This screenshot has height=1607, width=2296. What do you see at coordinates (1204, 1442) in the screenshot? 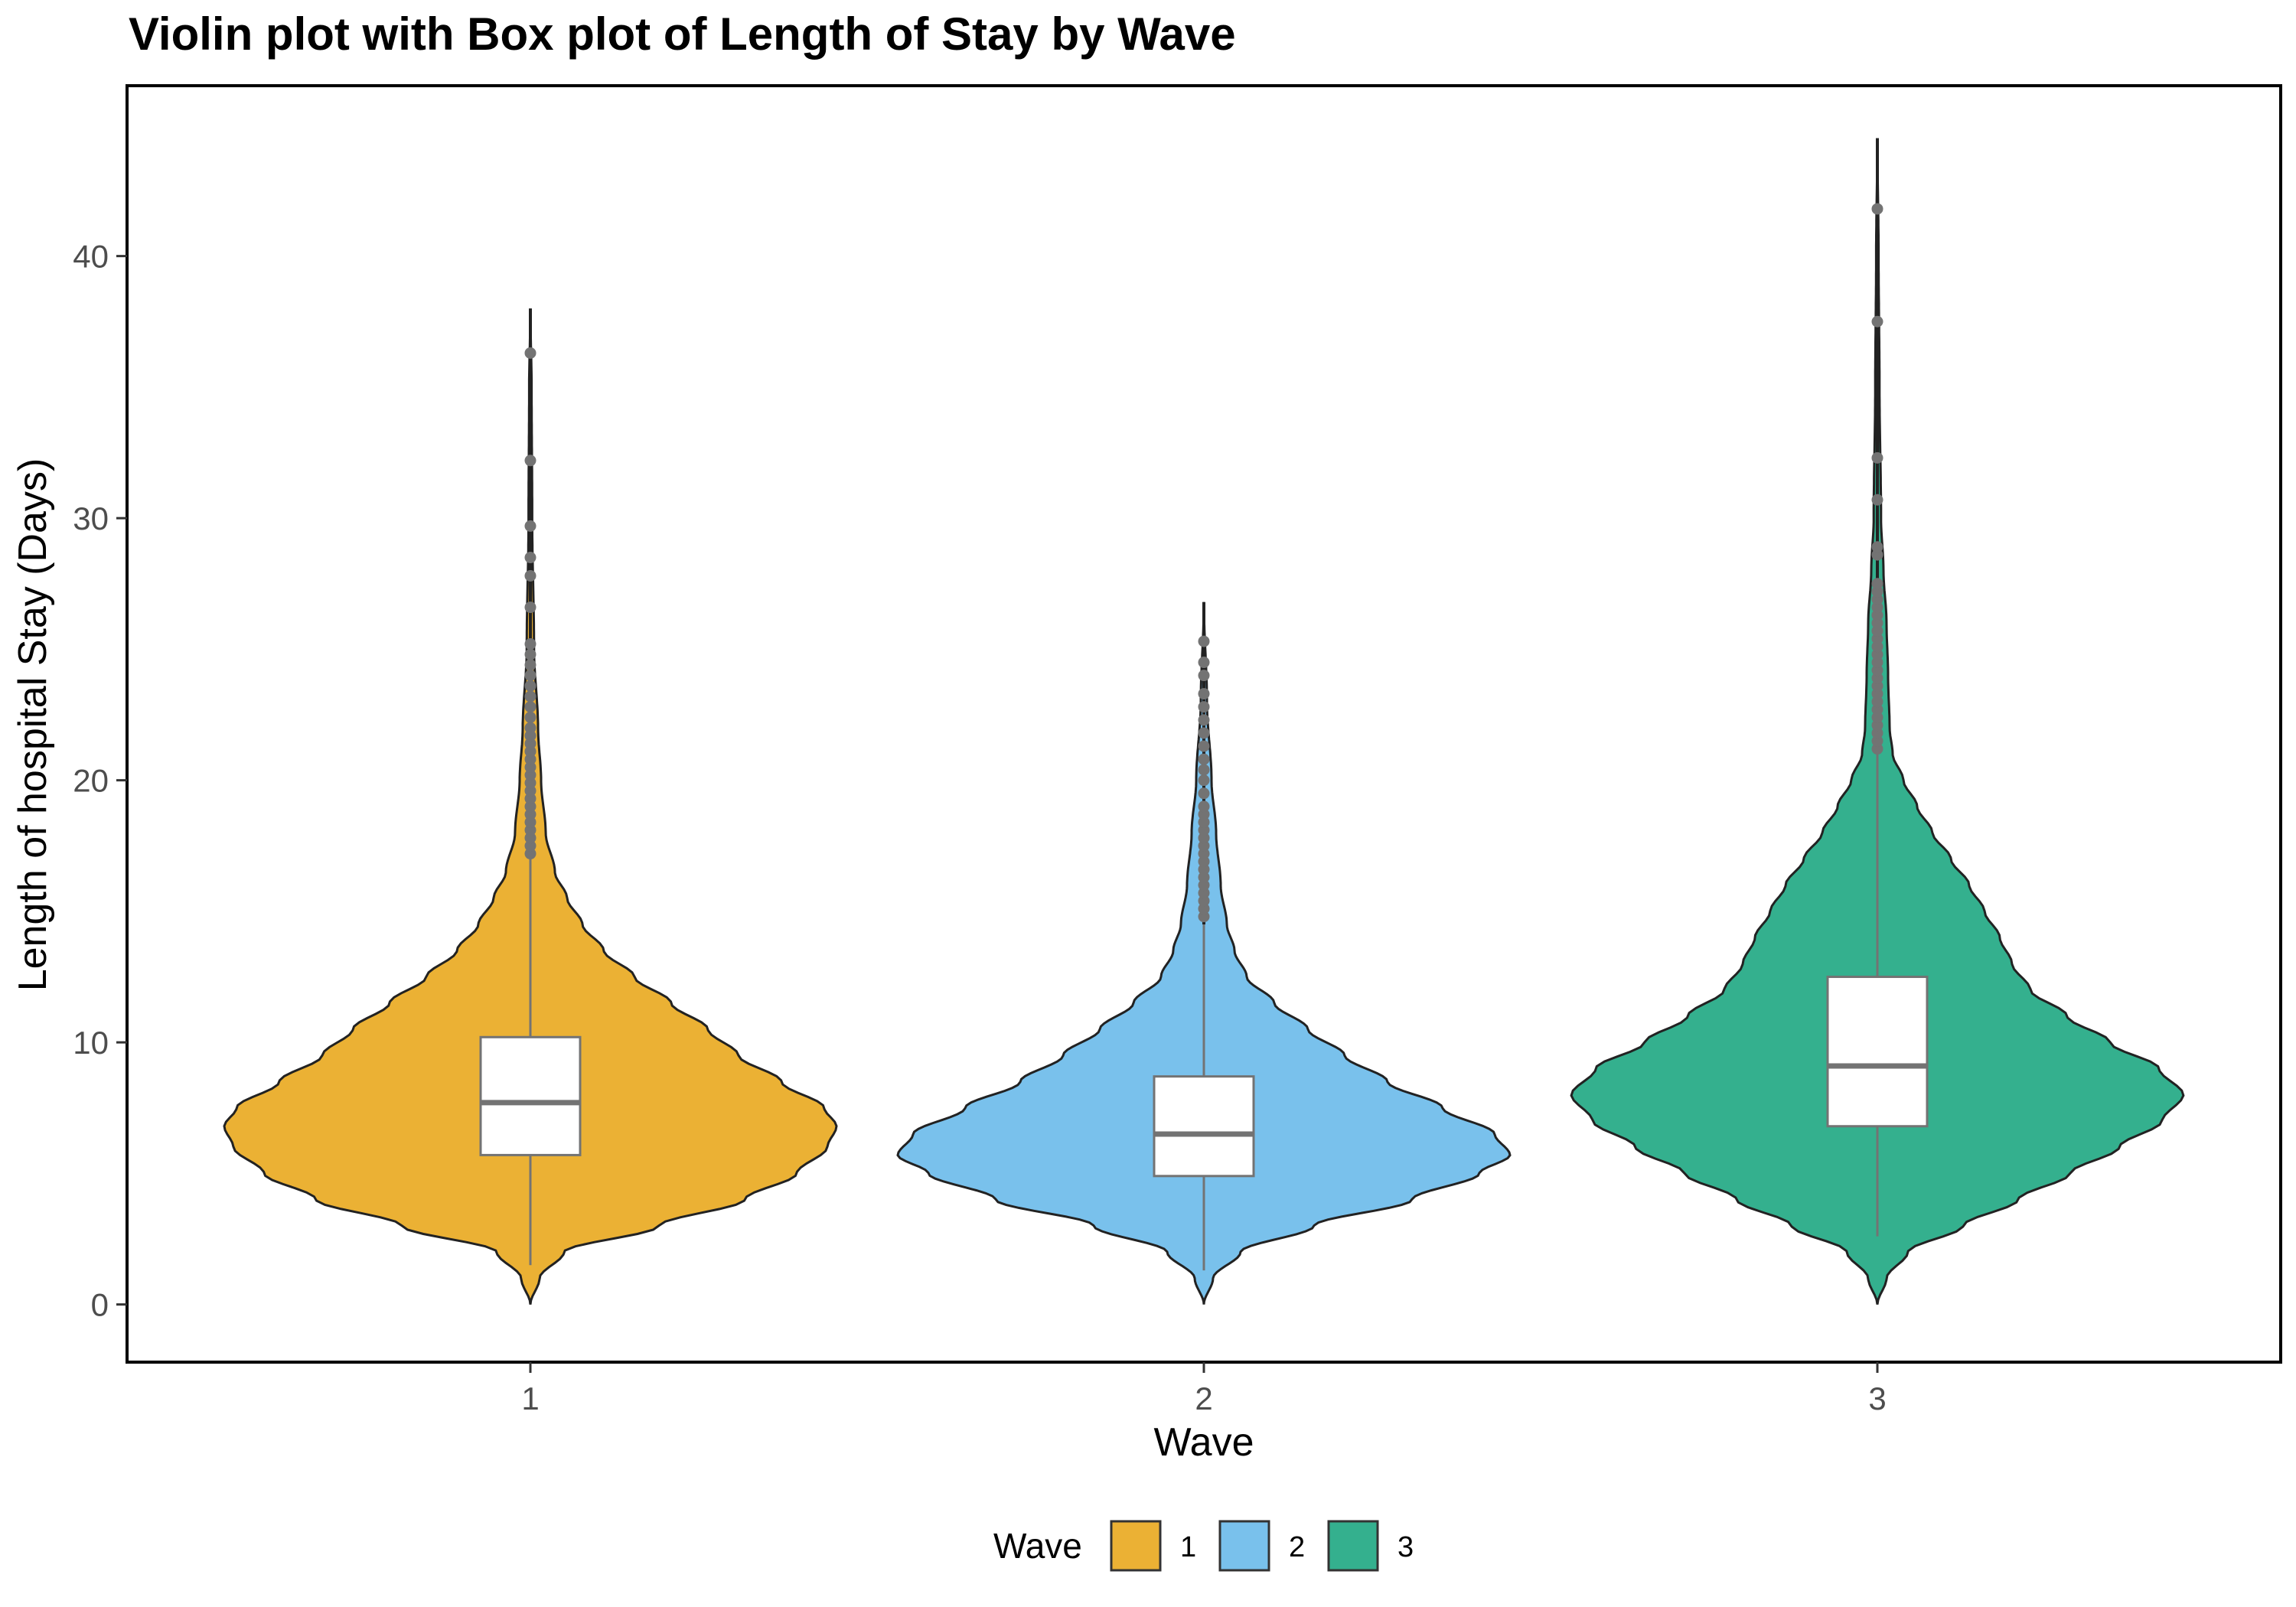
I see `x-axis-title: Wave` at bounding box center [1204, 1442].